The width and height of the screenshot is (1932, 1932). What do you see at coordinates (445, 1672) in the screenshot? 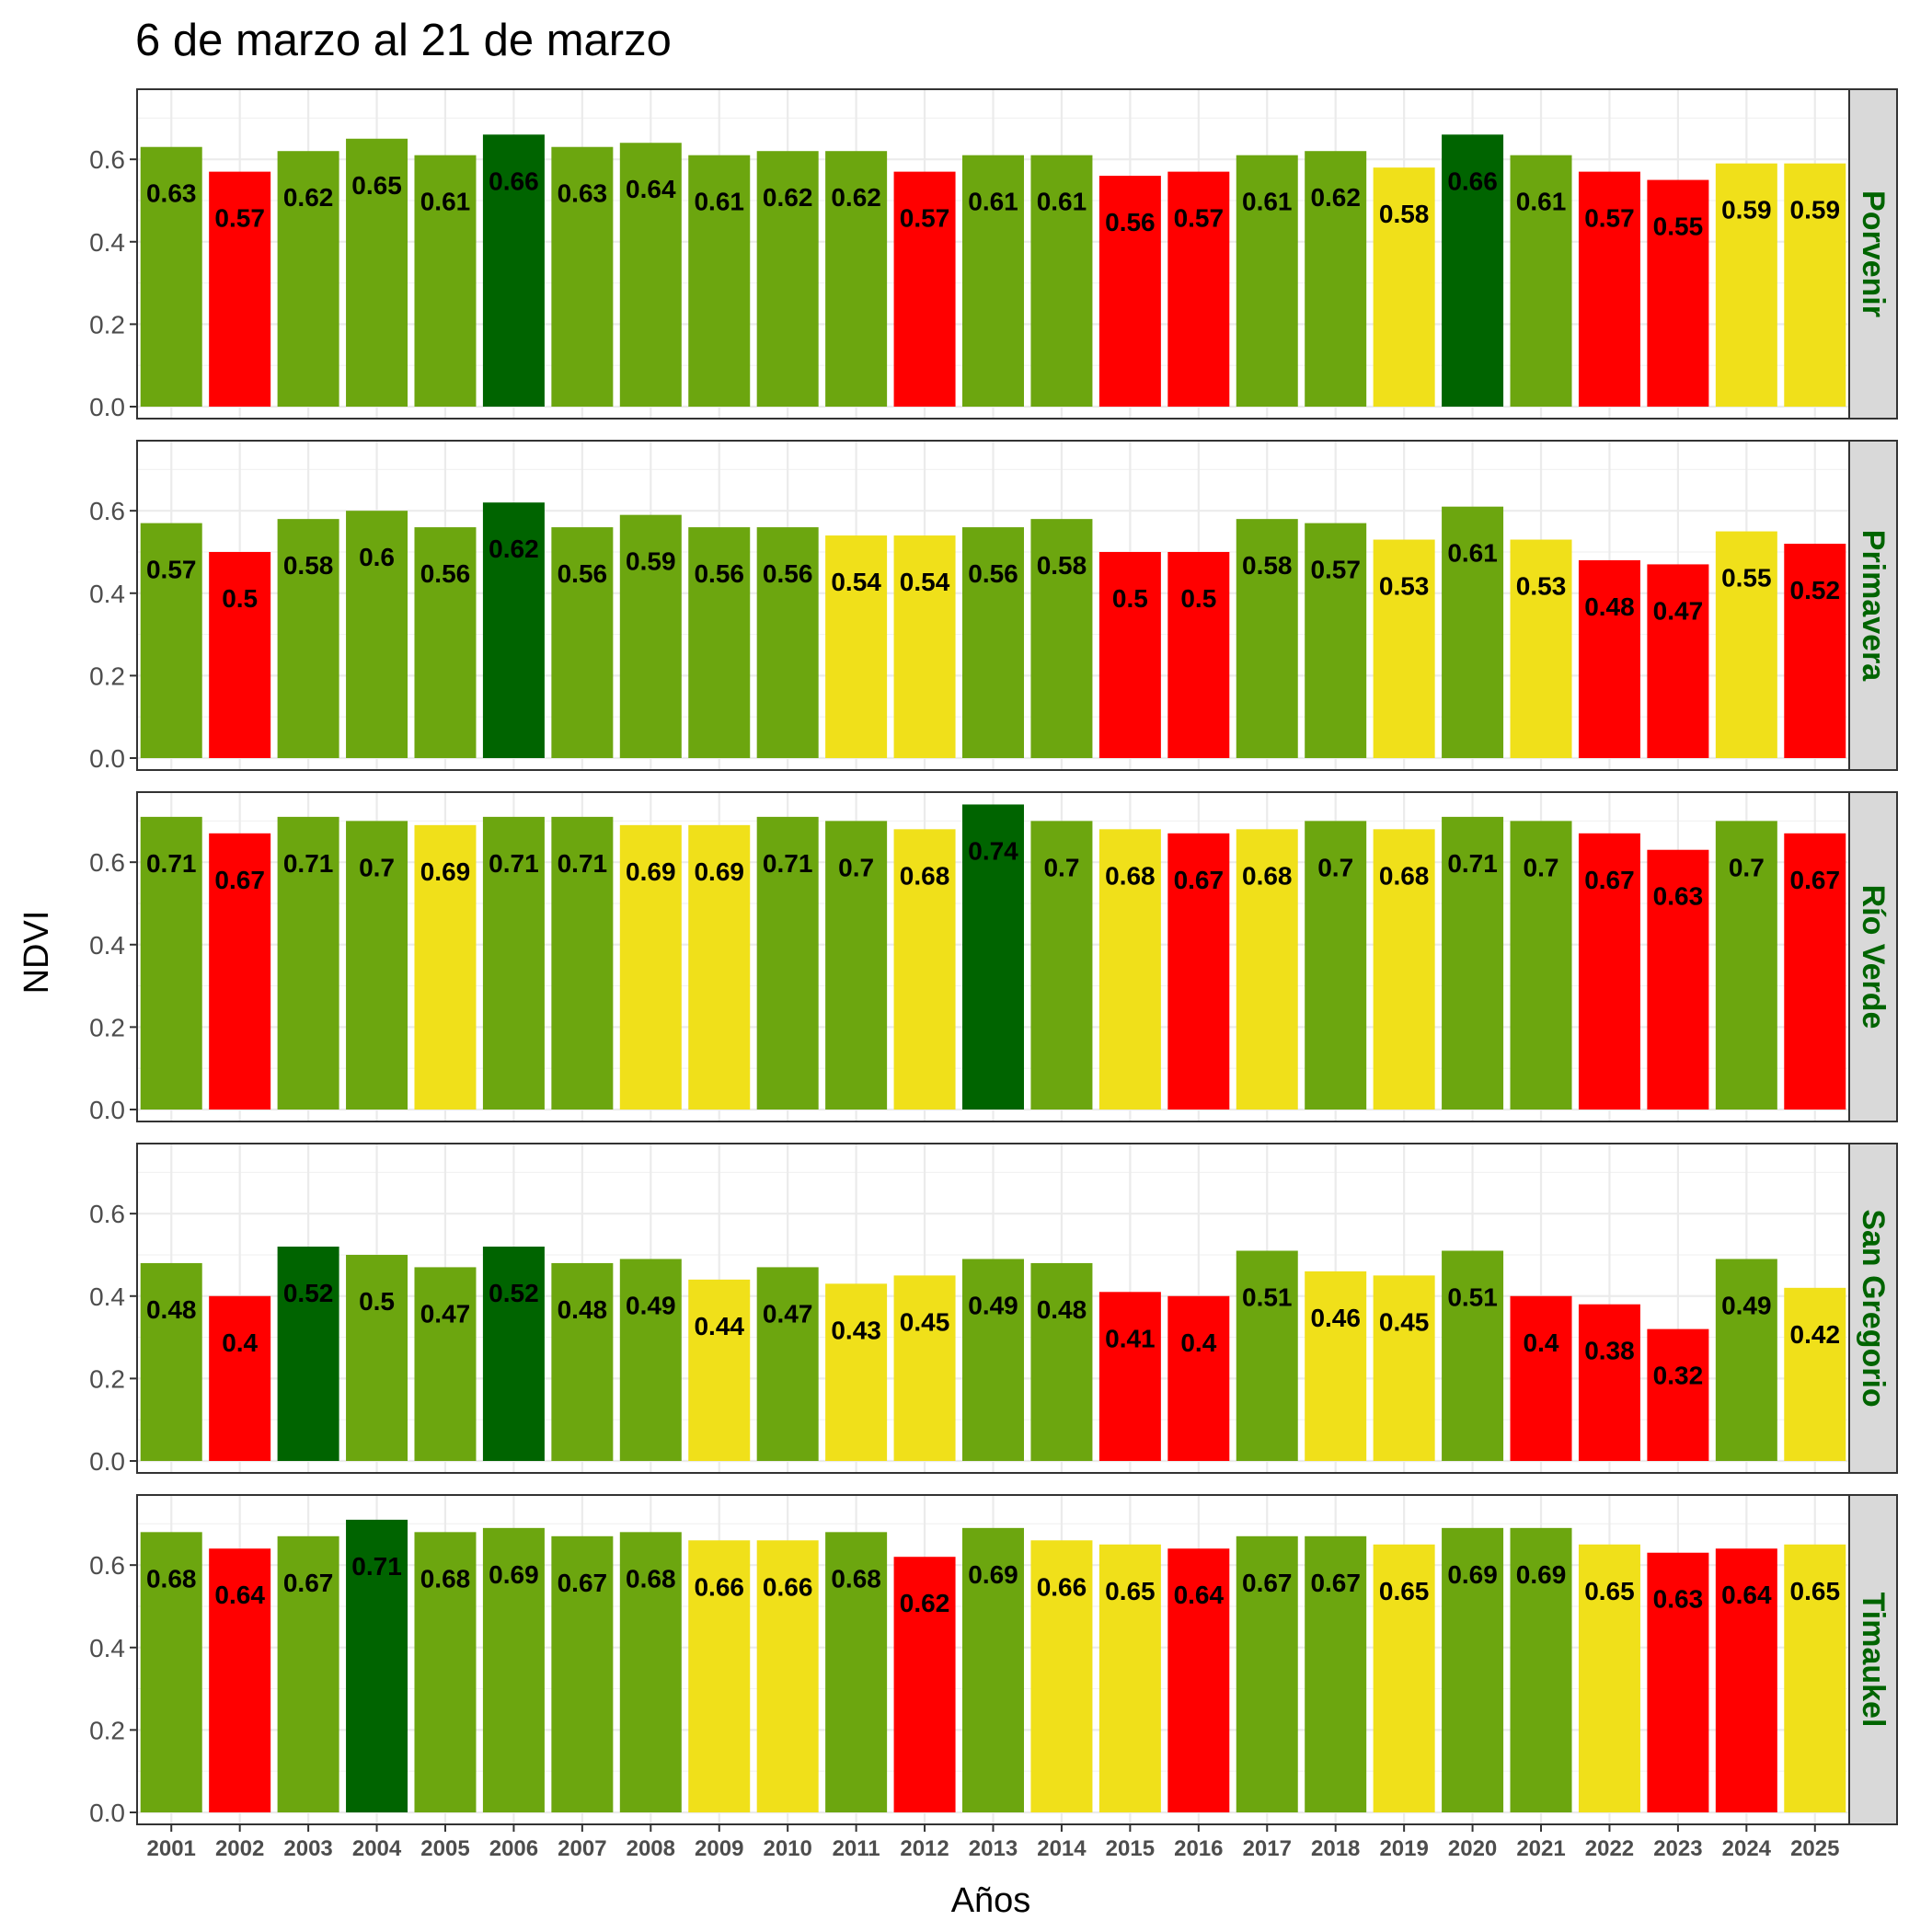
I see `bar-2005` at bounding box center [445, 1672].